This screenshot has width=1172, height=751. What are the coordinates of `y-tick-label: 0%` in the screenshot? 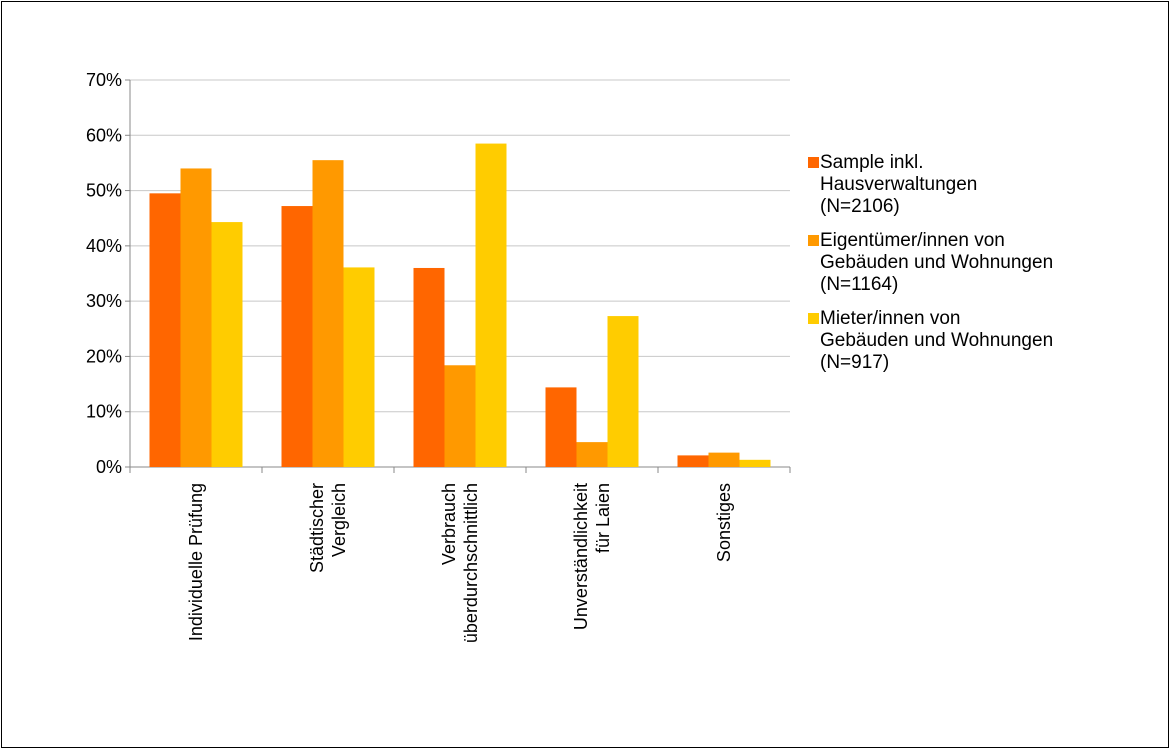 It's located at (109, 467).